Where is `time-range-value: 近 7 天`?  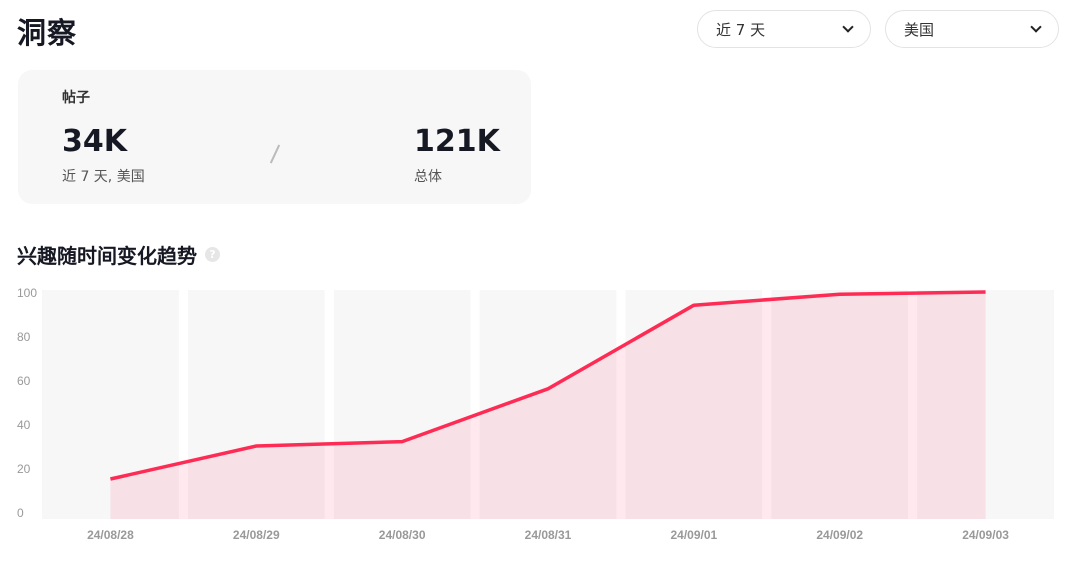 time-range-value: 近 7 天 is located at coordinates (741, 29).